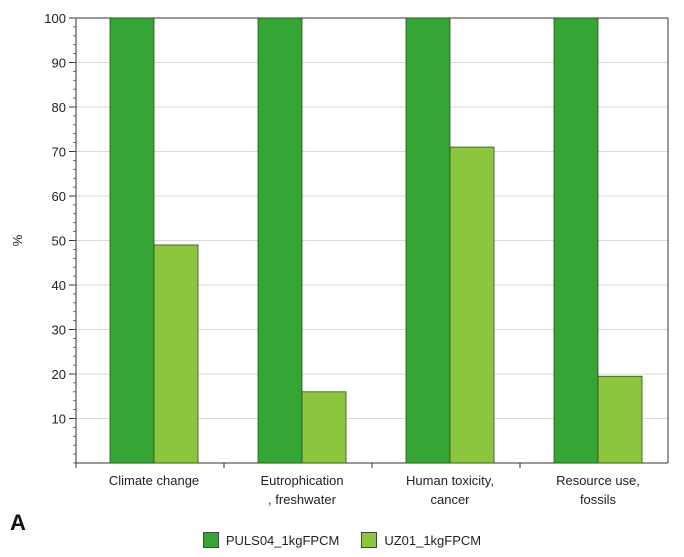  Describe the element at coordinates (598, 490) in the screenshot. I see `x-category-label: Resource use, fossils` at that location.